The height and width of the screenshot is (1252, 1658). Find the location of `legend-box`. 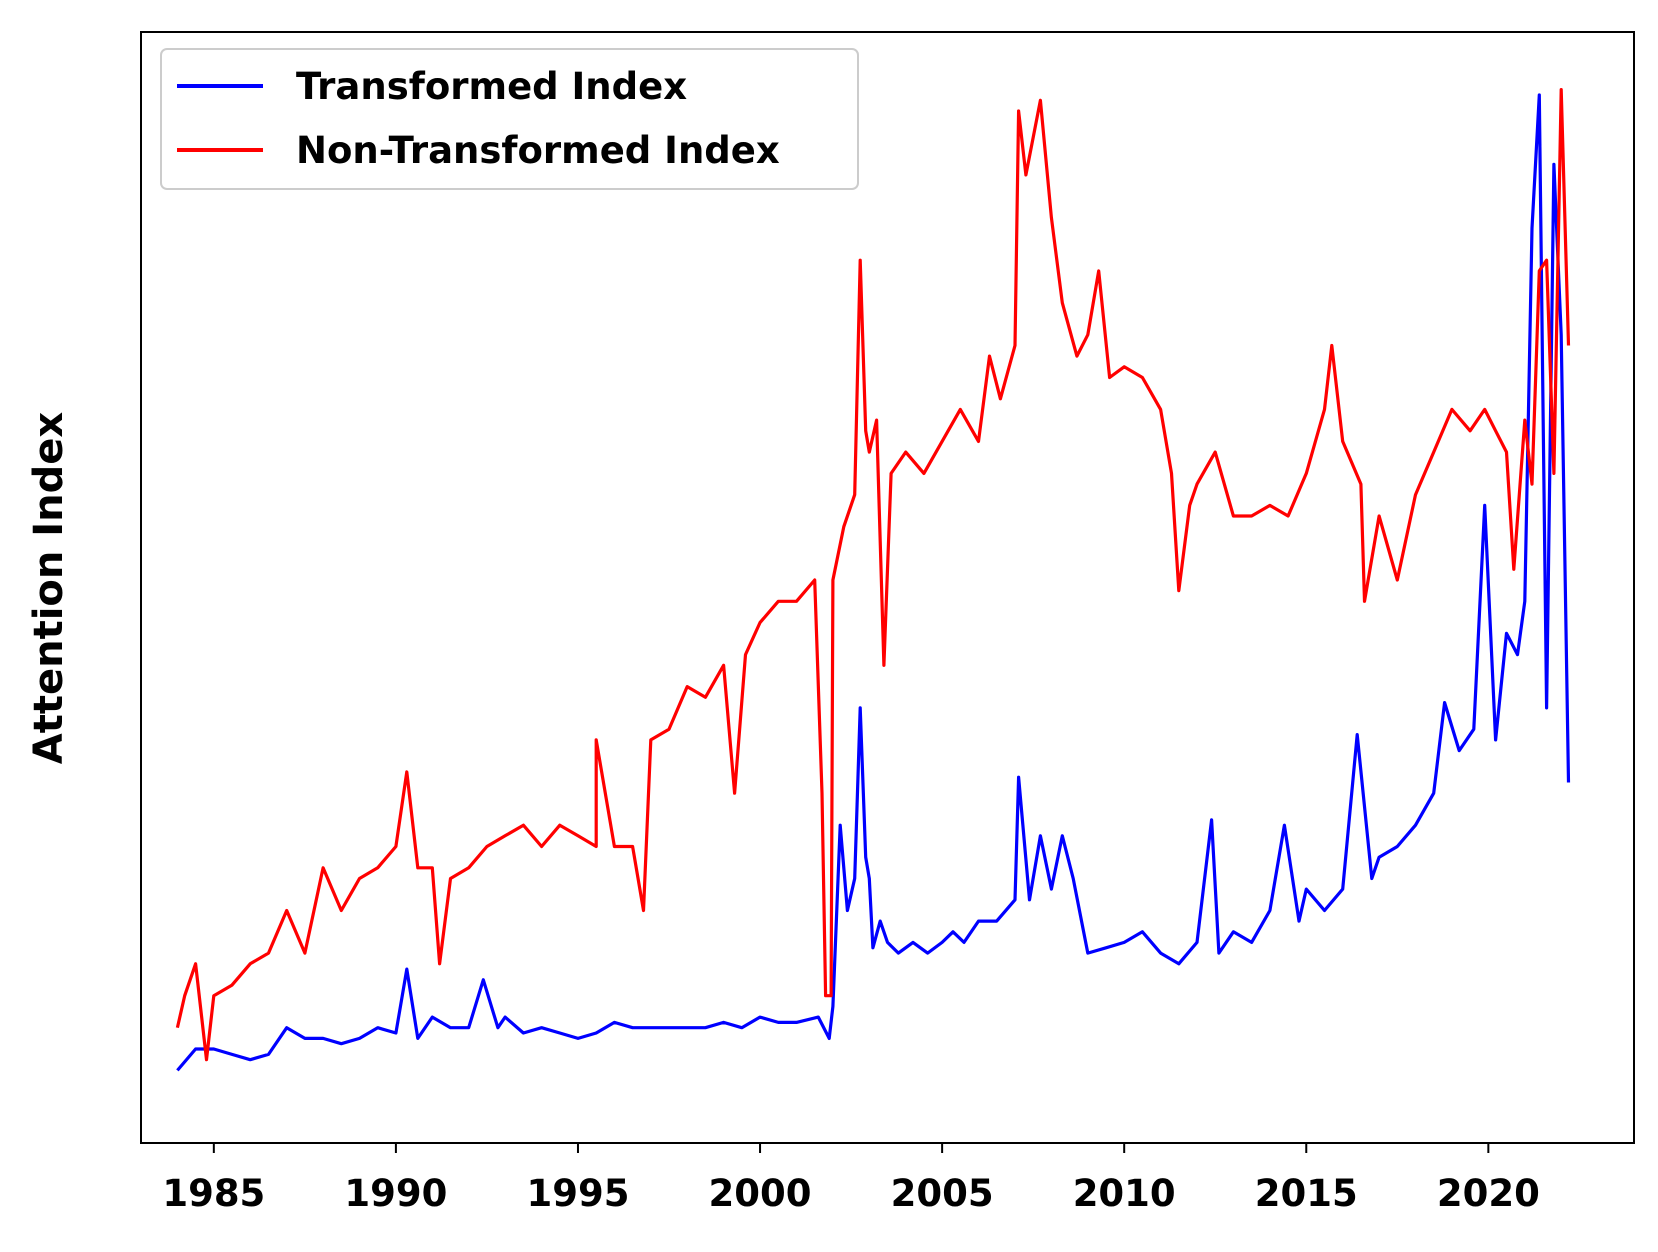

legend-box is located at coordinates (509, 119).